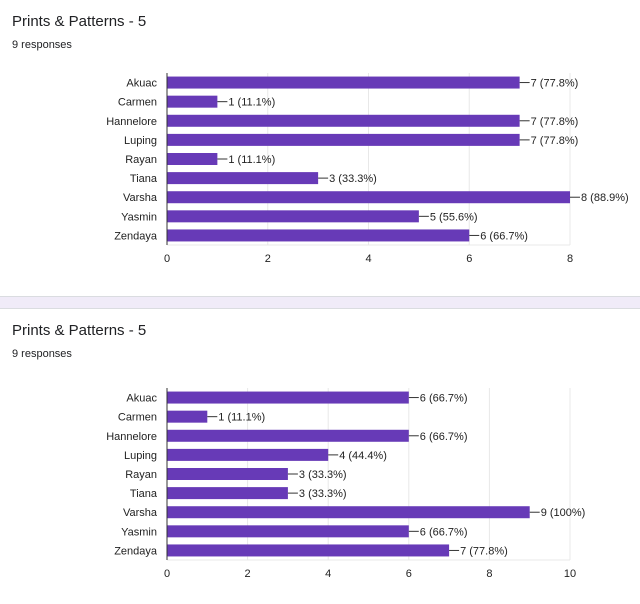 This screenshot has height=604, width=640. What do you see at coordinates (454, 217) in the screenshot?
I see `value-label: 5 (55.6%)` at bounding box center [454, 217].